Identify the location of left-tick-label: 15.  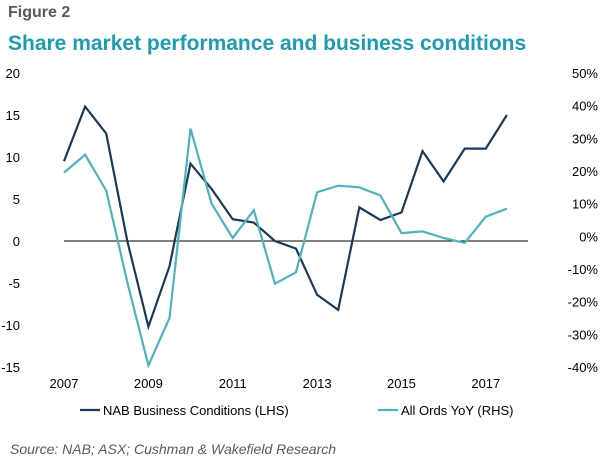
(13, 115).